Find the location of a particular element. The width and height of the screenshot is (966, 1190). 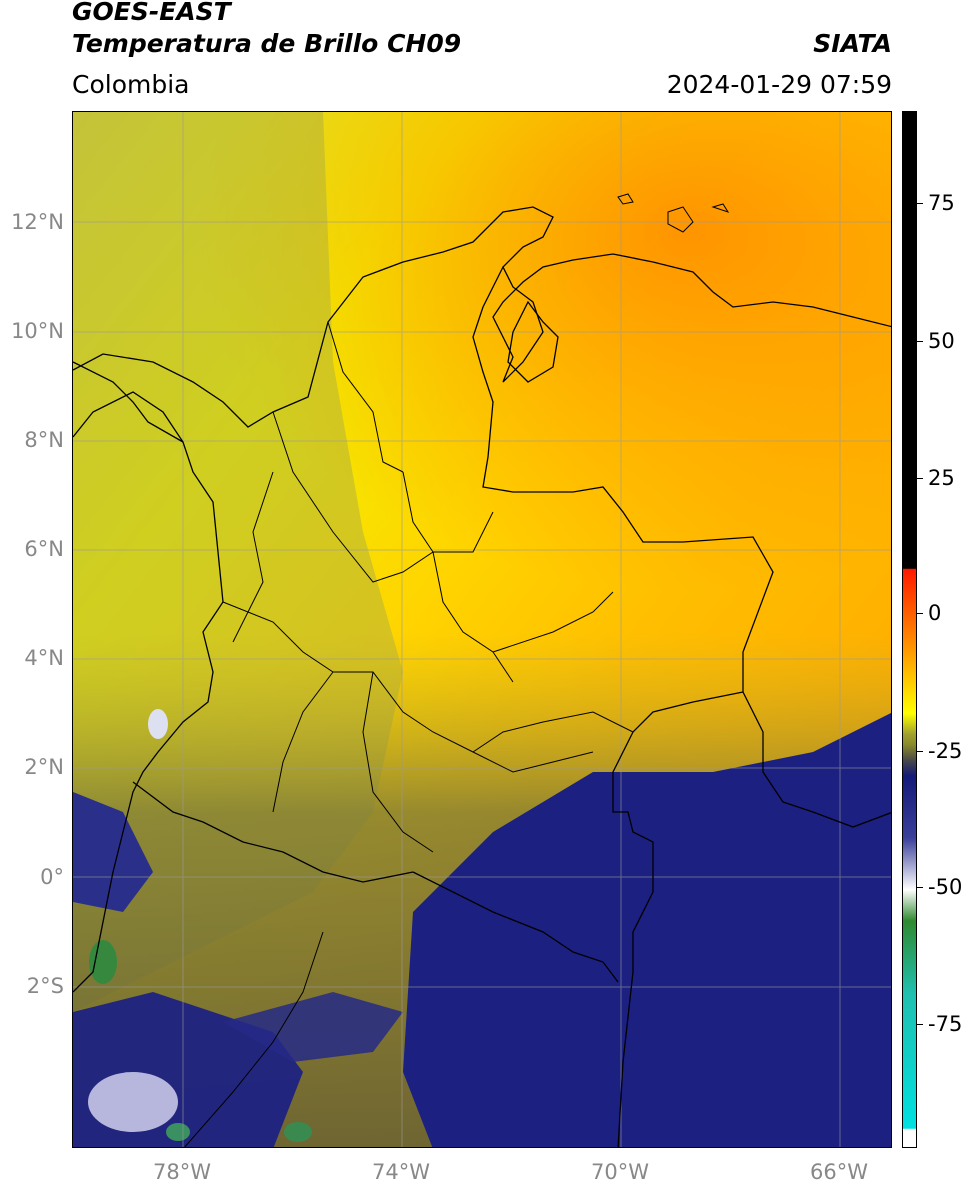

lat-label-10n: 10°N is located at coordinates (37, 331).